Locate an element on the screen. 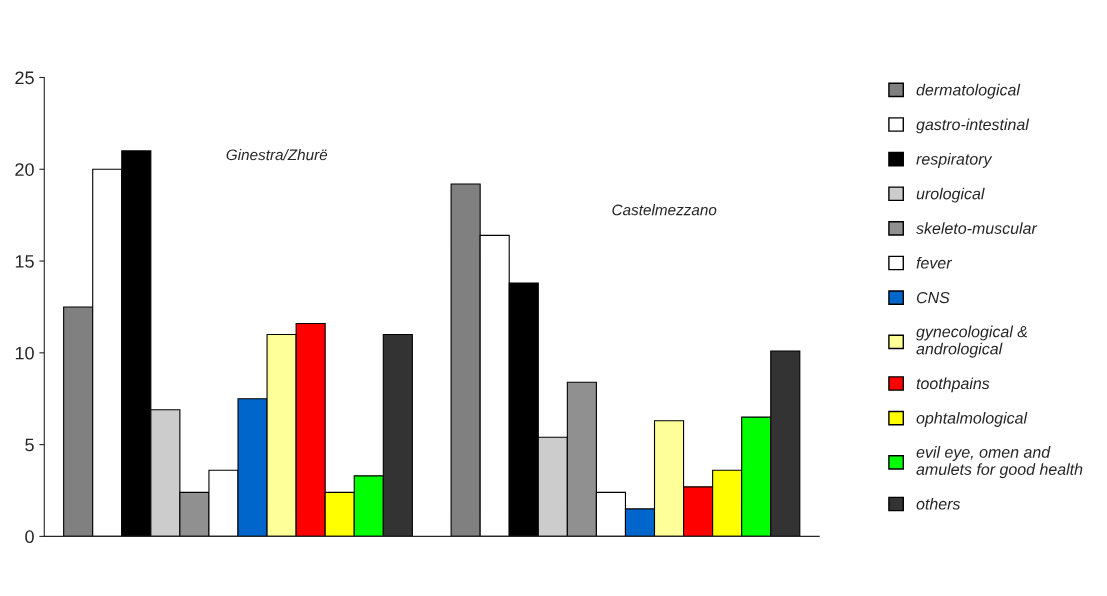  y-tick-label: 10 is located at coordinates (24, 353).